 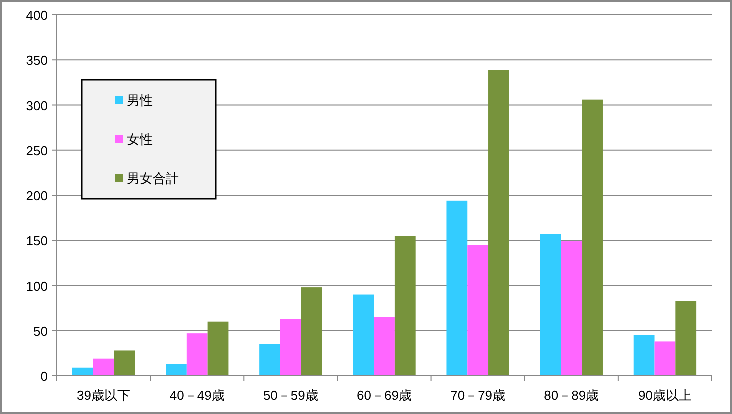 I want to click on y-tick-label: 300, so click(x=37, y=106).